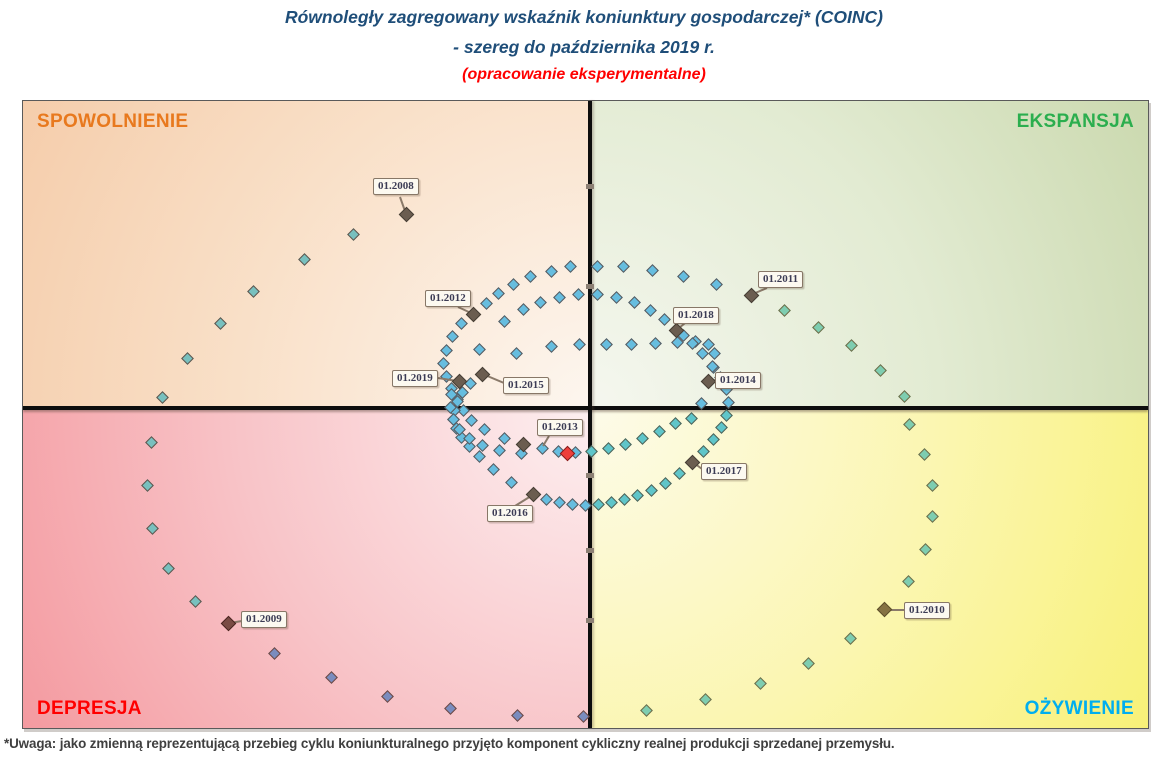 The image size is (1168, 763). I want to click on callout-01.2010: 01.2010, so click(927, 610).